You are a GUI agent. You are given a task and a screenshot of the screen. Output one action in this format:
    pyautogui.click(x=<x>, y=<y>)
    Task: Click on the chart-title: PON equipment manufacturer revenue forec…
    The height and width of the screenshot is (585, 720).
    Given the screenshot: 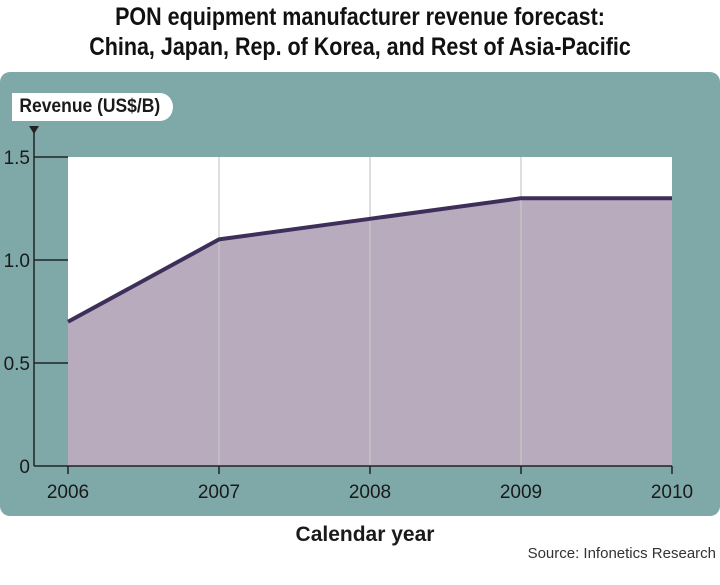 What is the action you would take?
    pyautogui.click(x=359, y=32)
    